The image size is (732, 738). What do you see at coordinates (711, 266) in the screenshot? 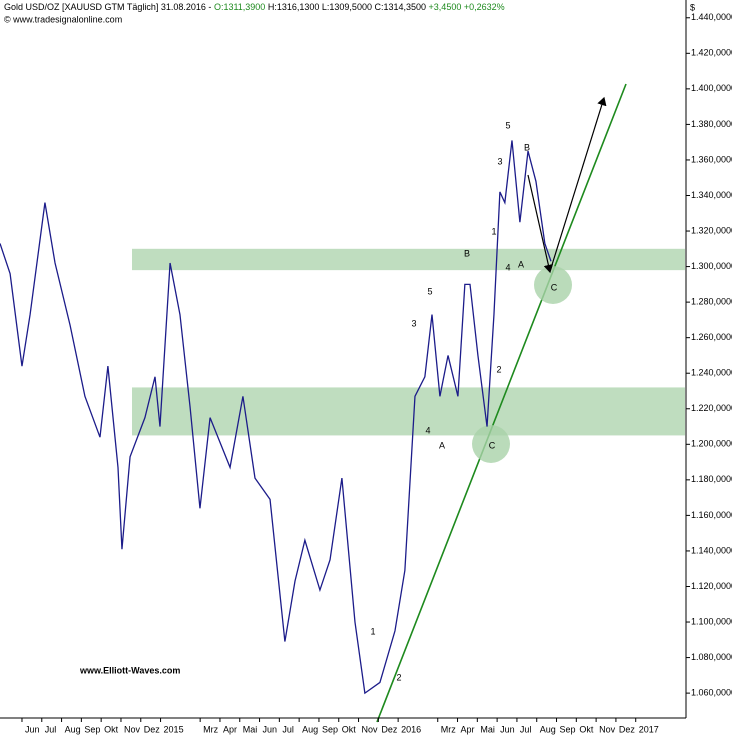
I see `y-tick-label: 1.300,0000` at bounding box center [711, 266].